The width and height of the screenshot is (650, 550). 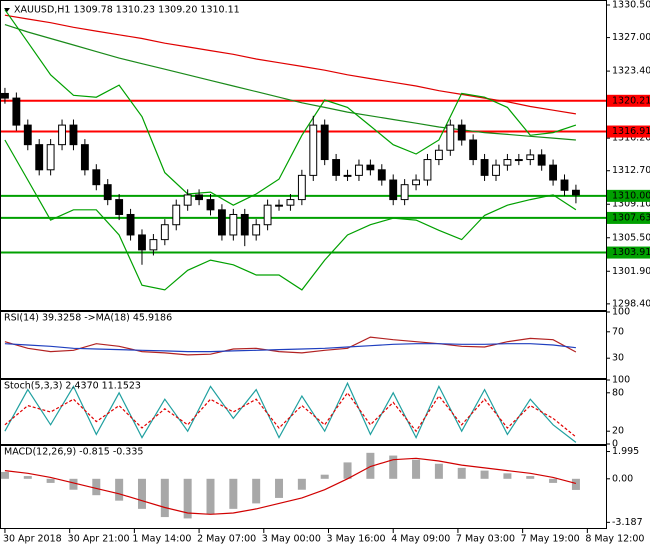 I want to click on level-label: 1307.63, so click(x=631, y=217).